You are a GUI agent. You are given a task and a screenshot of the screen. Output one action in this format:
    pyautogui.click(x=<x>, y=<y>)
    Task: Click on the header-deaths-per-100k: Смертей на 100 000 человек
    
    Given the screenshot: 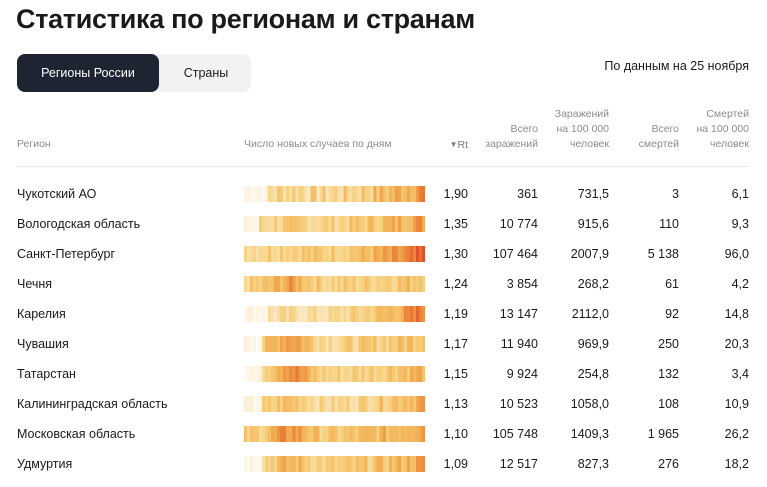 What is the action you would take?
    pyautogui.click(x=715, y=129)
    